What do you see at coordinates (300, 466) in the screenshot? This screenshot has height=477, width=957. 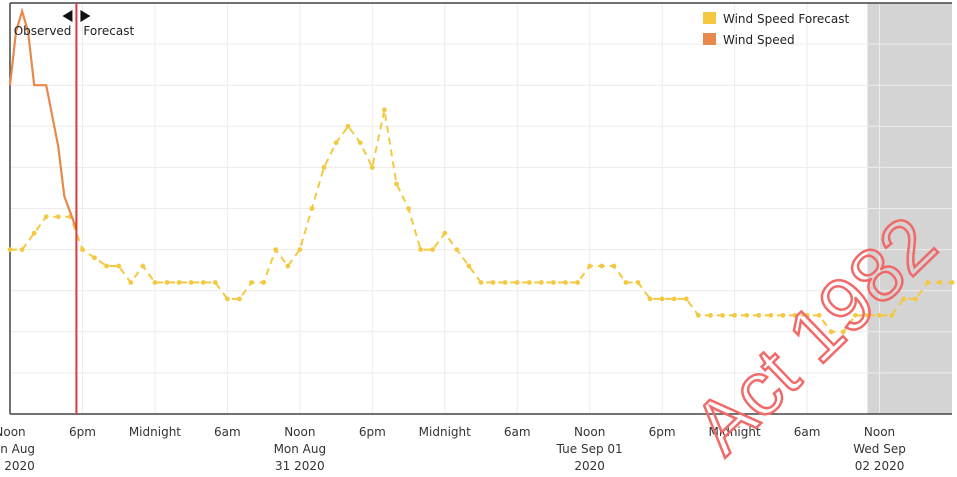 I see `x-tick-label: 31 2020` at bounding box center [300, 466].